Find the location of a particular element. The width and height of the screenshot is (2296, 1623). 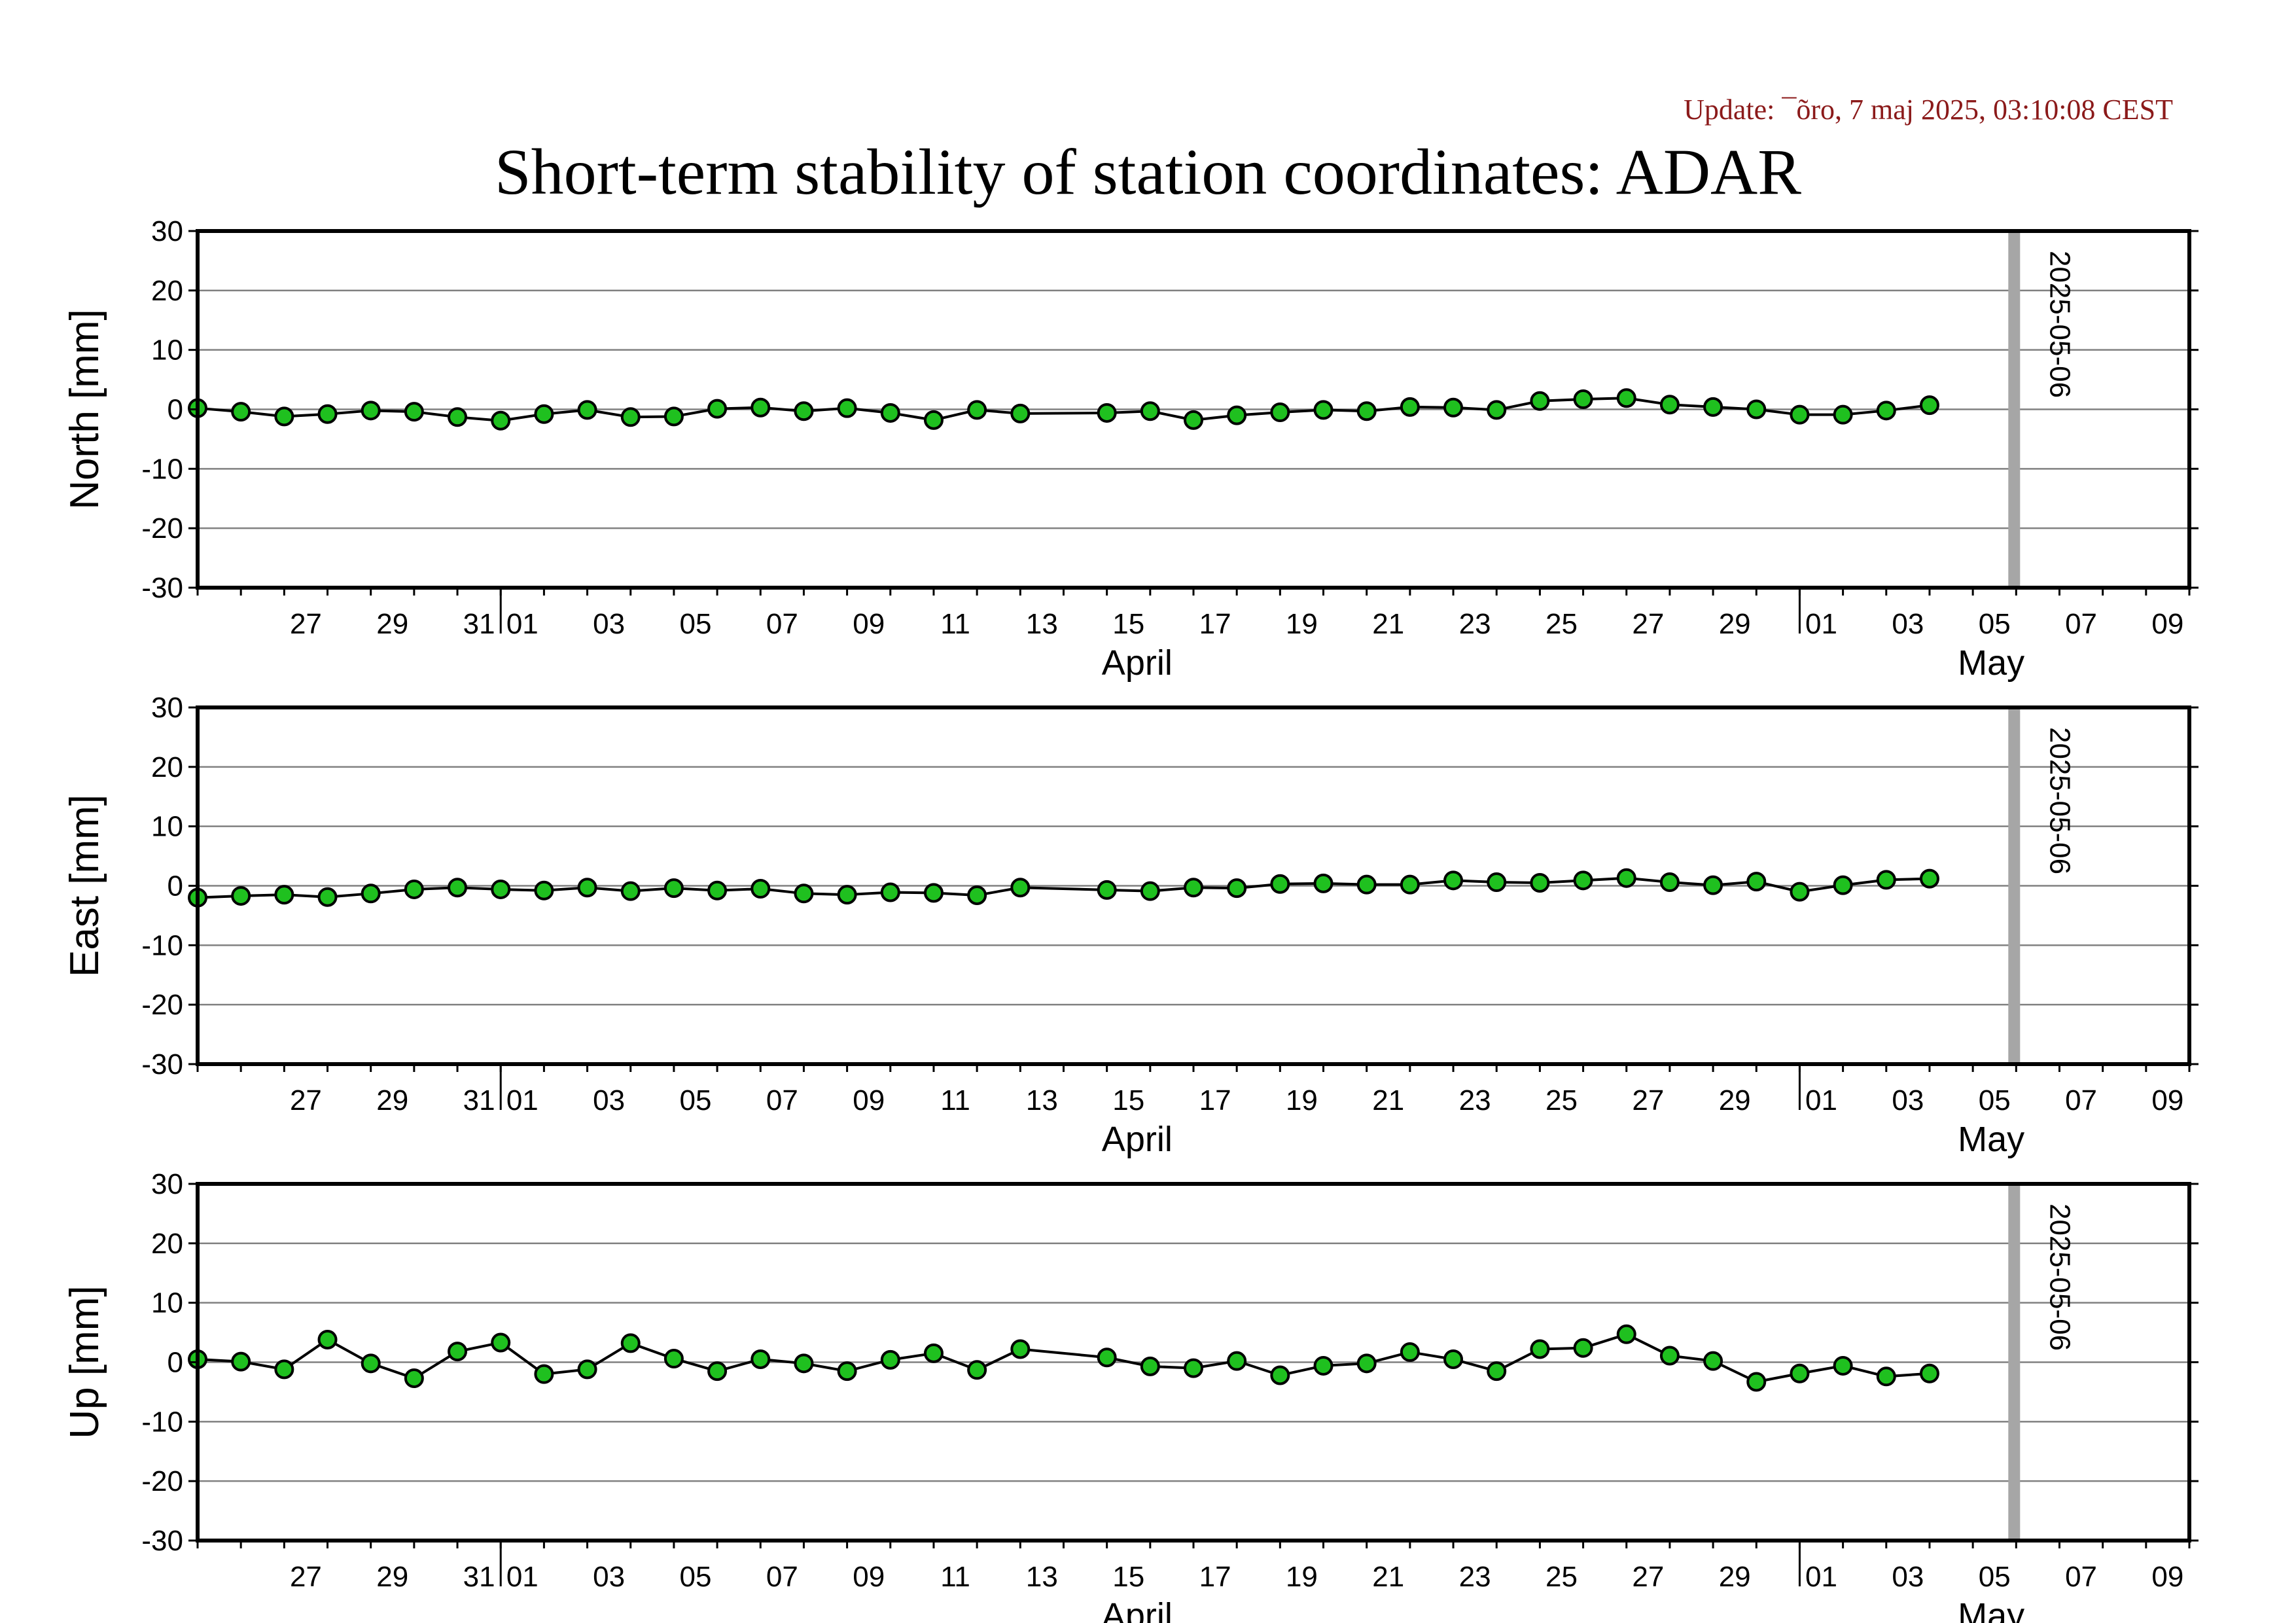

y-tick-label: -30 is located at coordinates (162, 1064).